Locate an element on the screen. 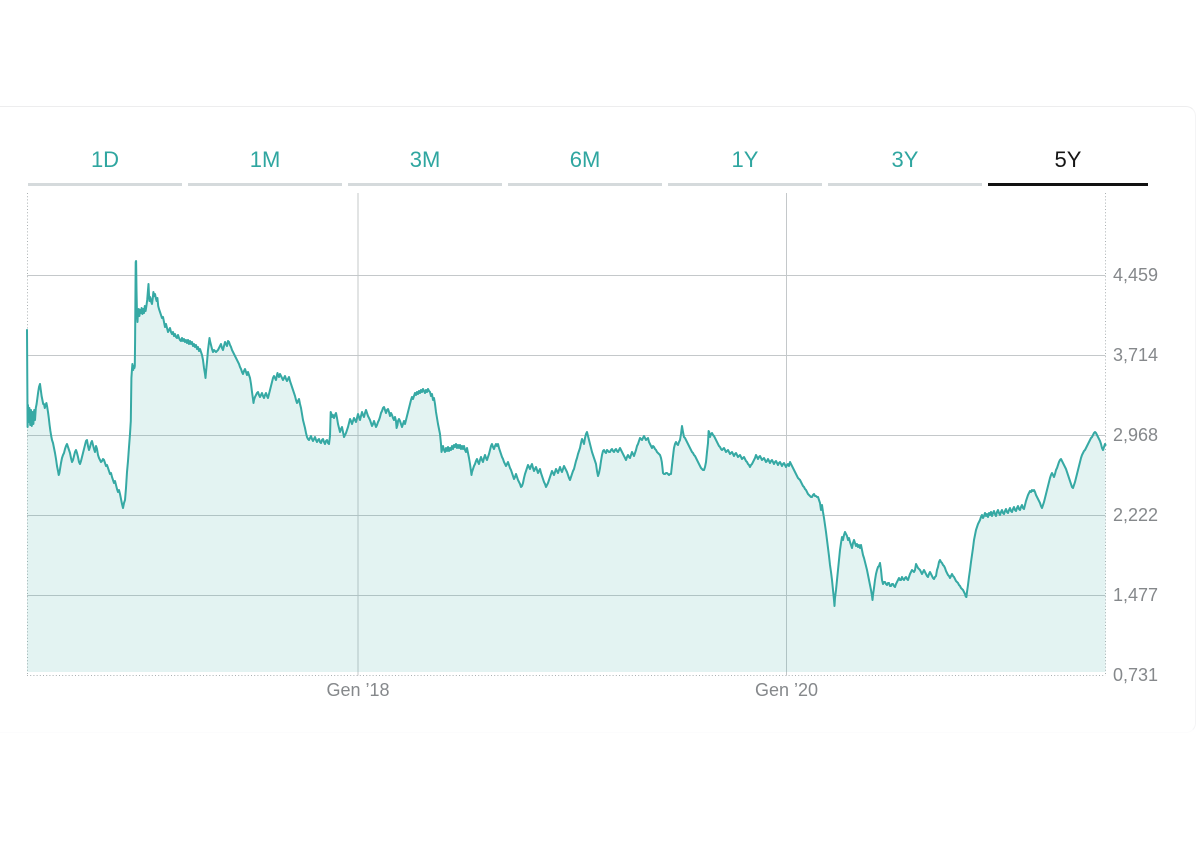  svg-text: Gen ’18 is located at coordinates (357, 690).